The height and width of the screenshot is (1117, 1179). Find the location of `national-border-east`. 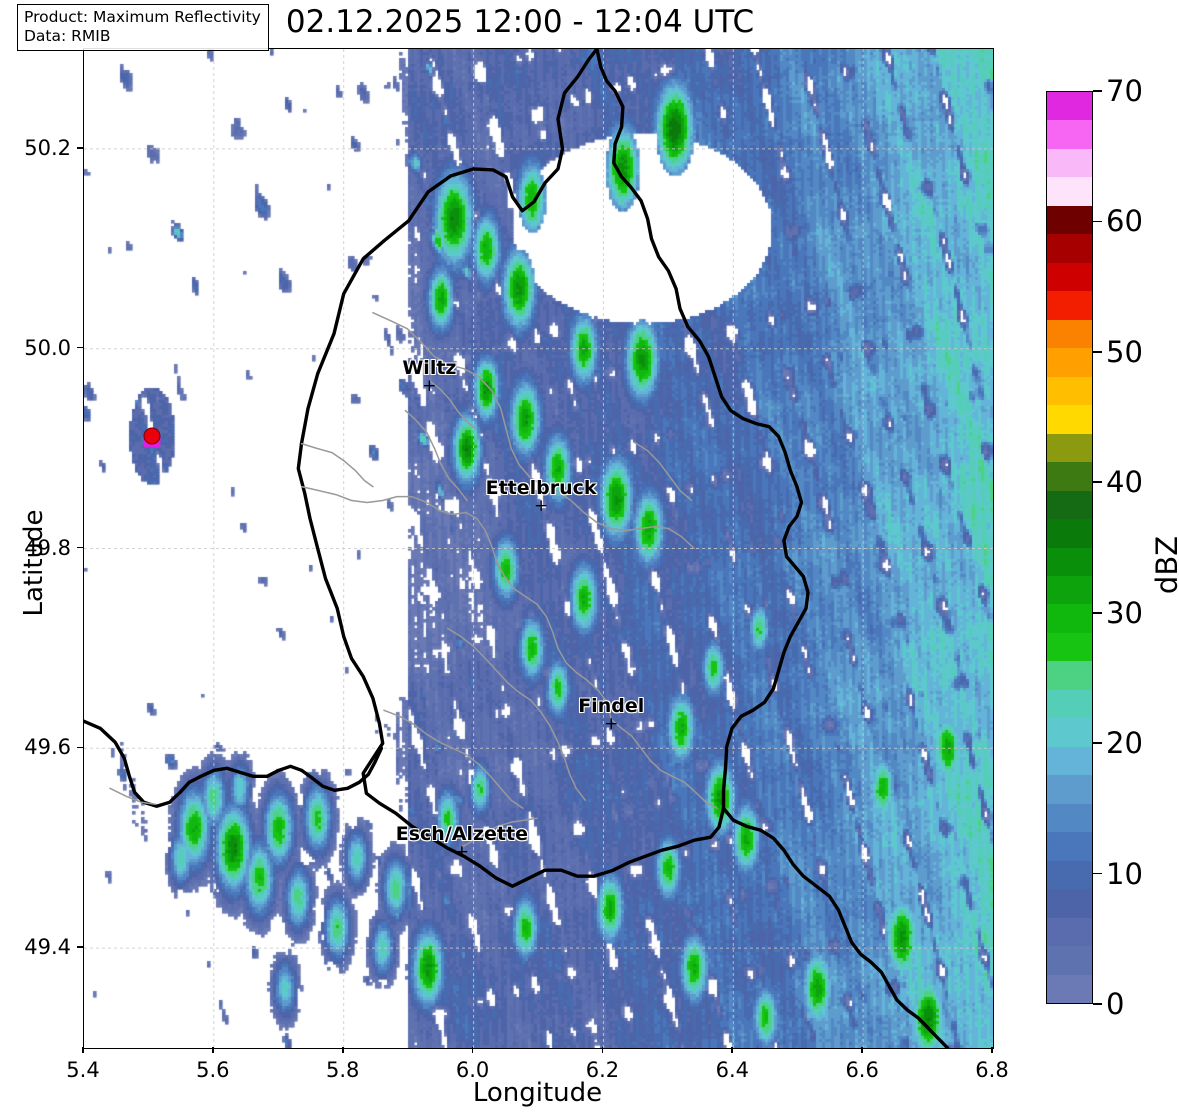

national-border-east is located at coordinates (702, 429).